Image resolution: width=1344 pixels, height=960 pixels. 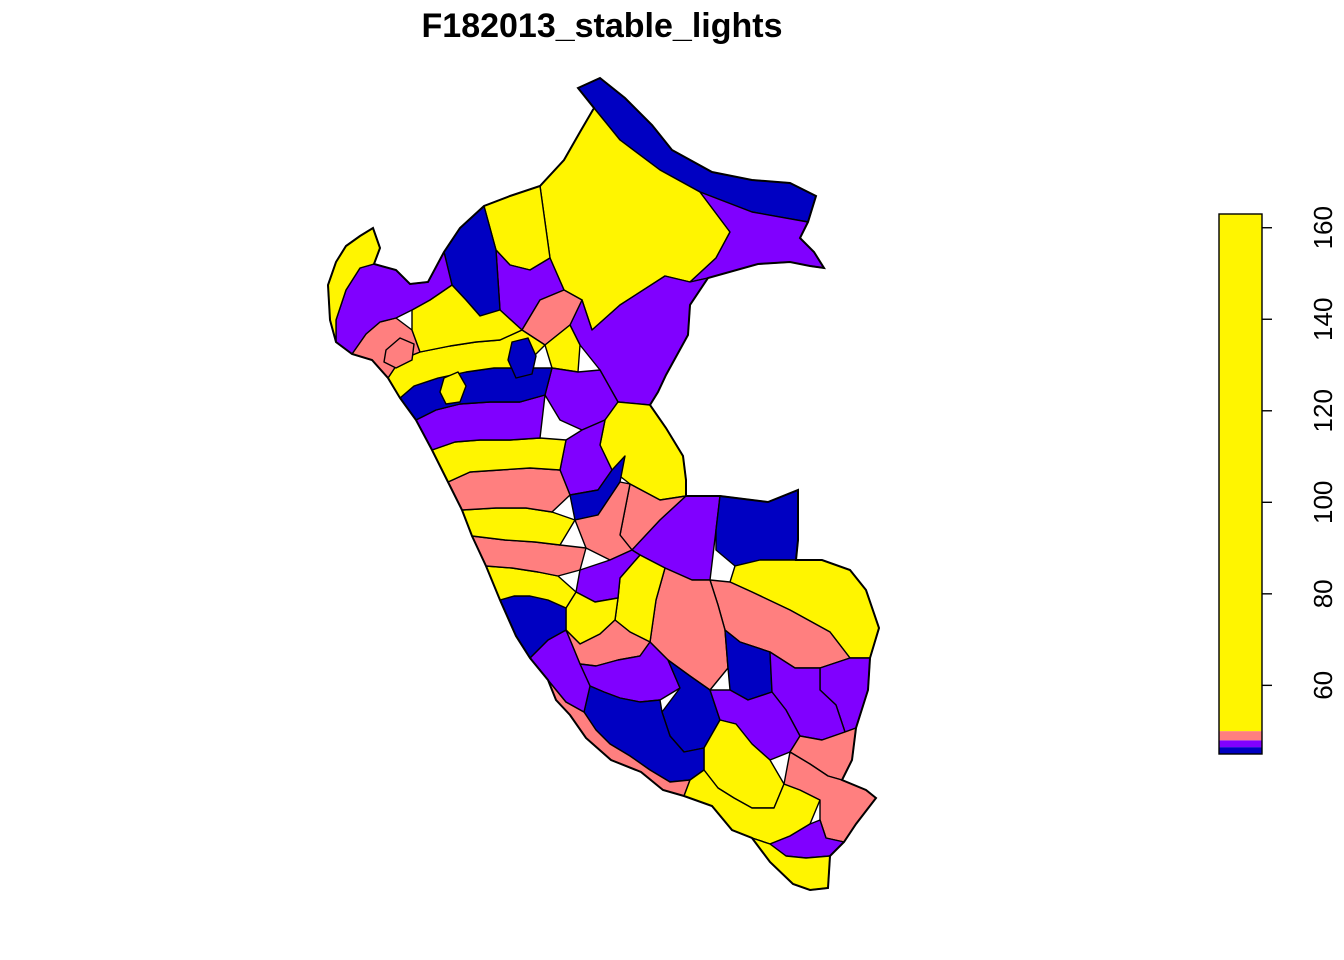 I want to click on legend-frame, so click(x=1240, y=484).